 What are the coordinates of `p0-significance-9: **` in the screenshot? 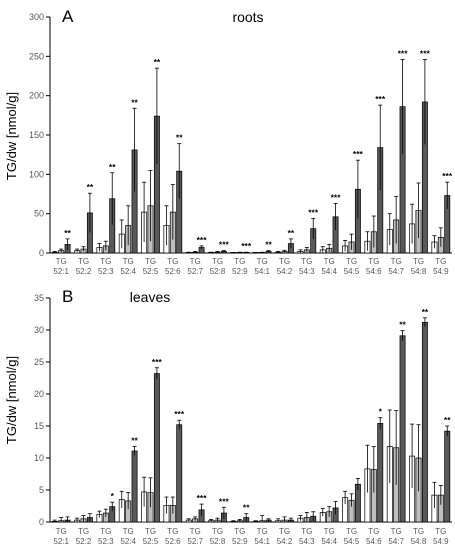 It's located at (268, 245).